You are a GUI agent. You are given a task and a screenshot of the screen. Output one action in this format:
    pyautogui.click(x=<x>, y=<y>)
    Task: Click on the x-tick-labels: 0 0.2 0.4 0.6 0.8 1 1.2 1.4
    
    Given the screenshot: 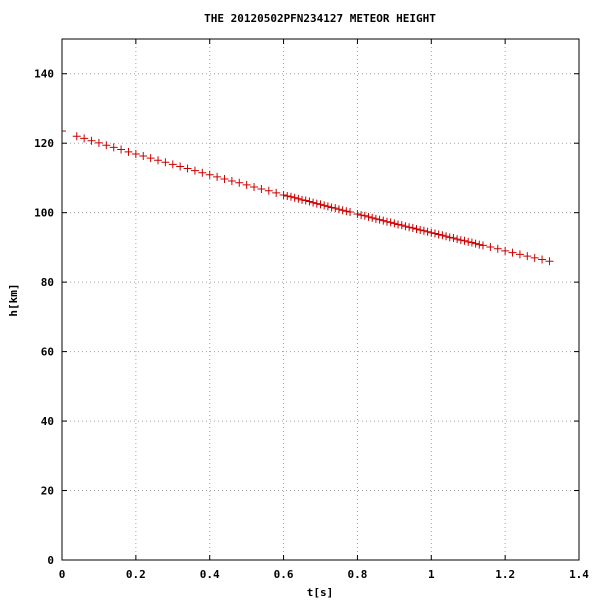 What is the action you would take?
    pyautogui.click(x=324, y=574)
    